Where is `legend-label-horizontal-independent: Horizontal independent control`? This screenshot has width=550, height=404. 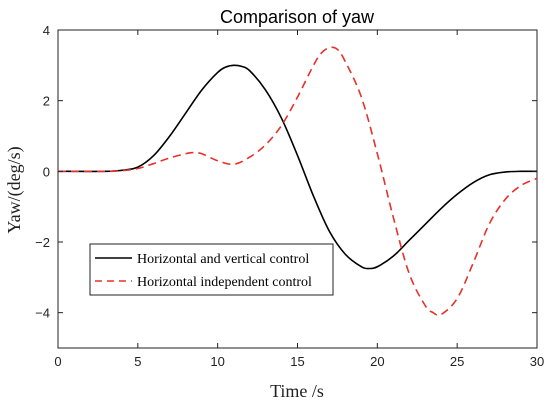
legend-label-horizontal-independent: Horizontal independent control is located at coordinates (224, 282).